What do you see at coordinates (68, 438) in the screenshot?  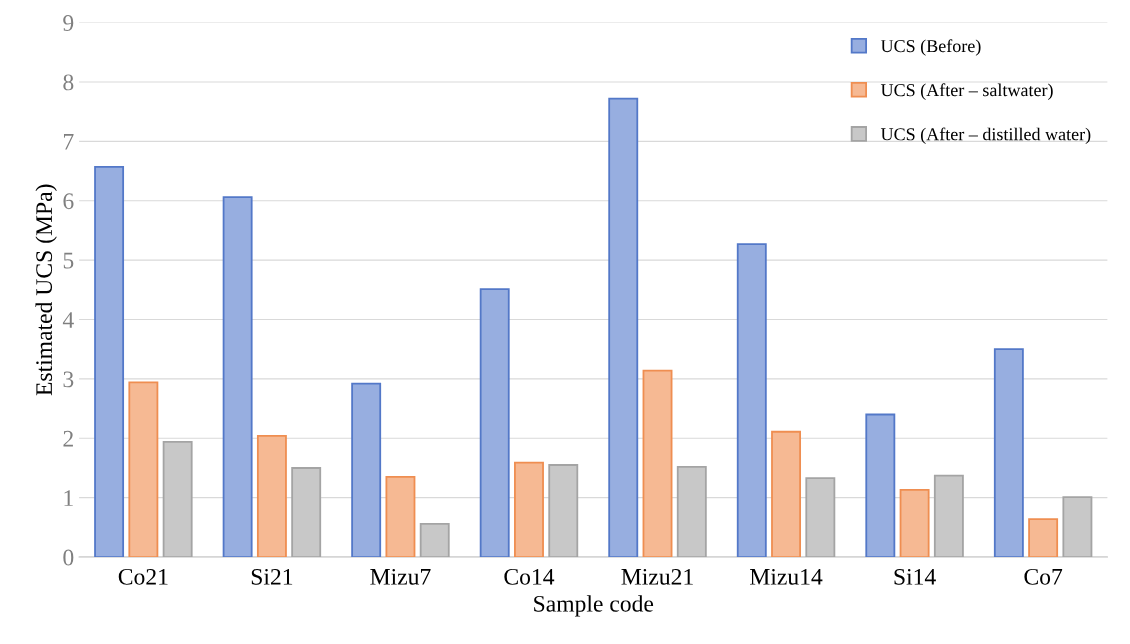 I see `y-tick-label: 2` at bounding box center [68, 438].